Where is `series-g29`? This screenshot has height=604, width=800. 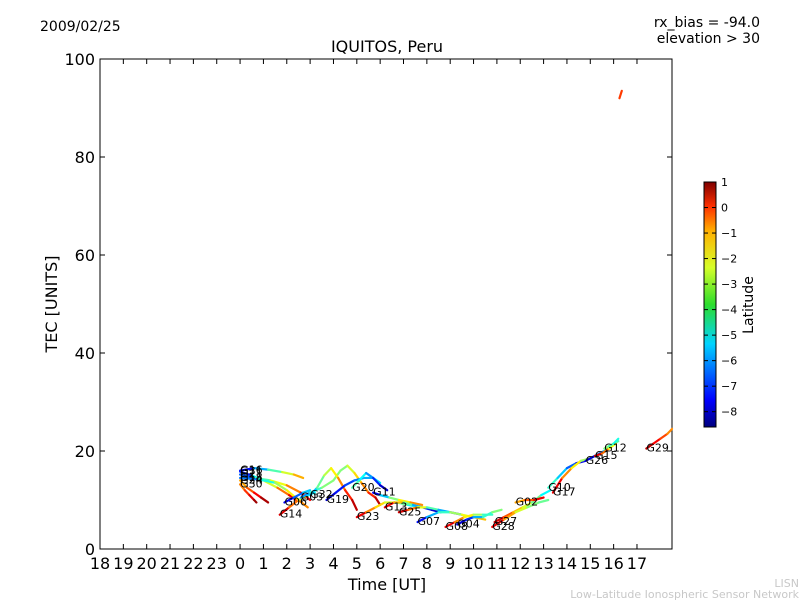
series-g29 is located at coordinates (659, 438).